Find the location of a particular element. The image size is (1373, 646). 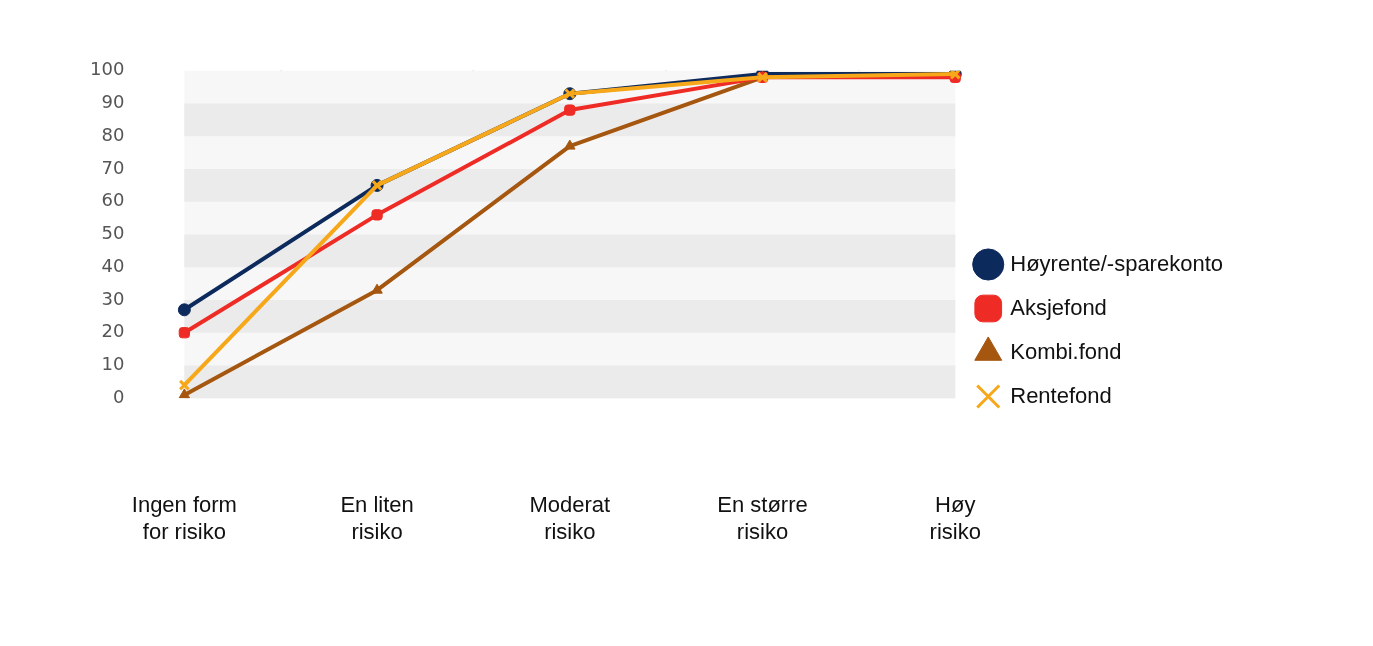

y-tick-label: 0 is located at coordinates (118, 396).